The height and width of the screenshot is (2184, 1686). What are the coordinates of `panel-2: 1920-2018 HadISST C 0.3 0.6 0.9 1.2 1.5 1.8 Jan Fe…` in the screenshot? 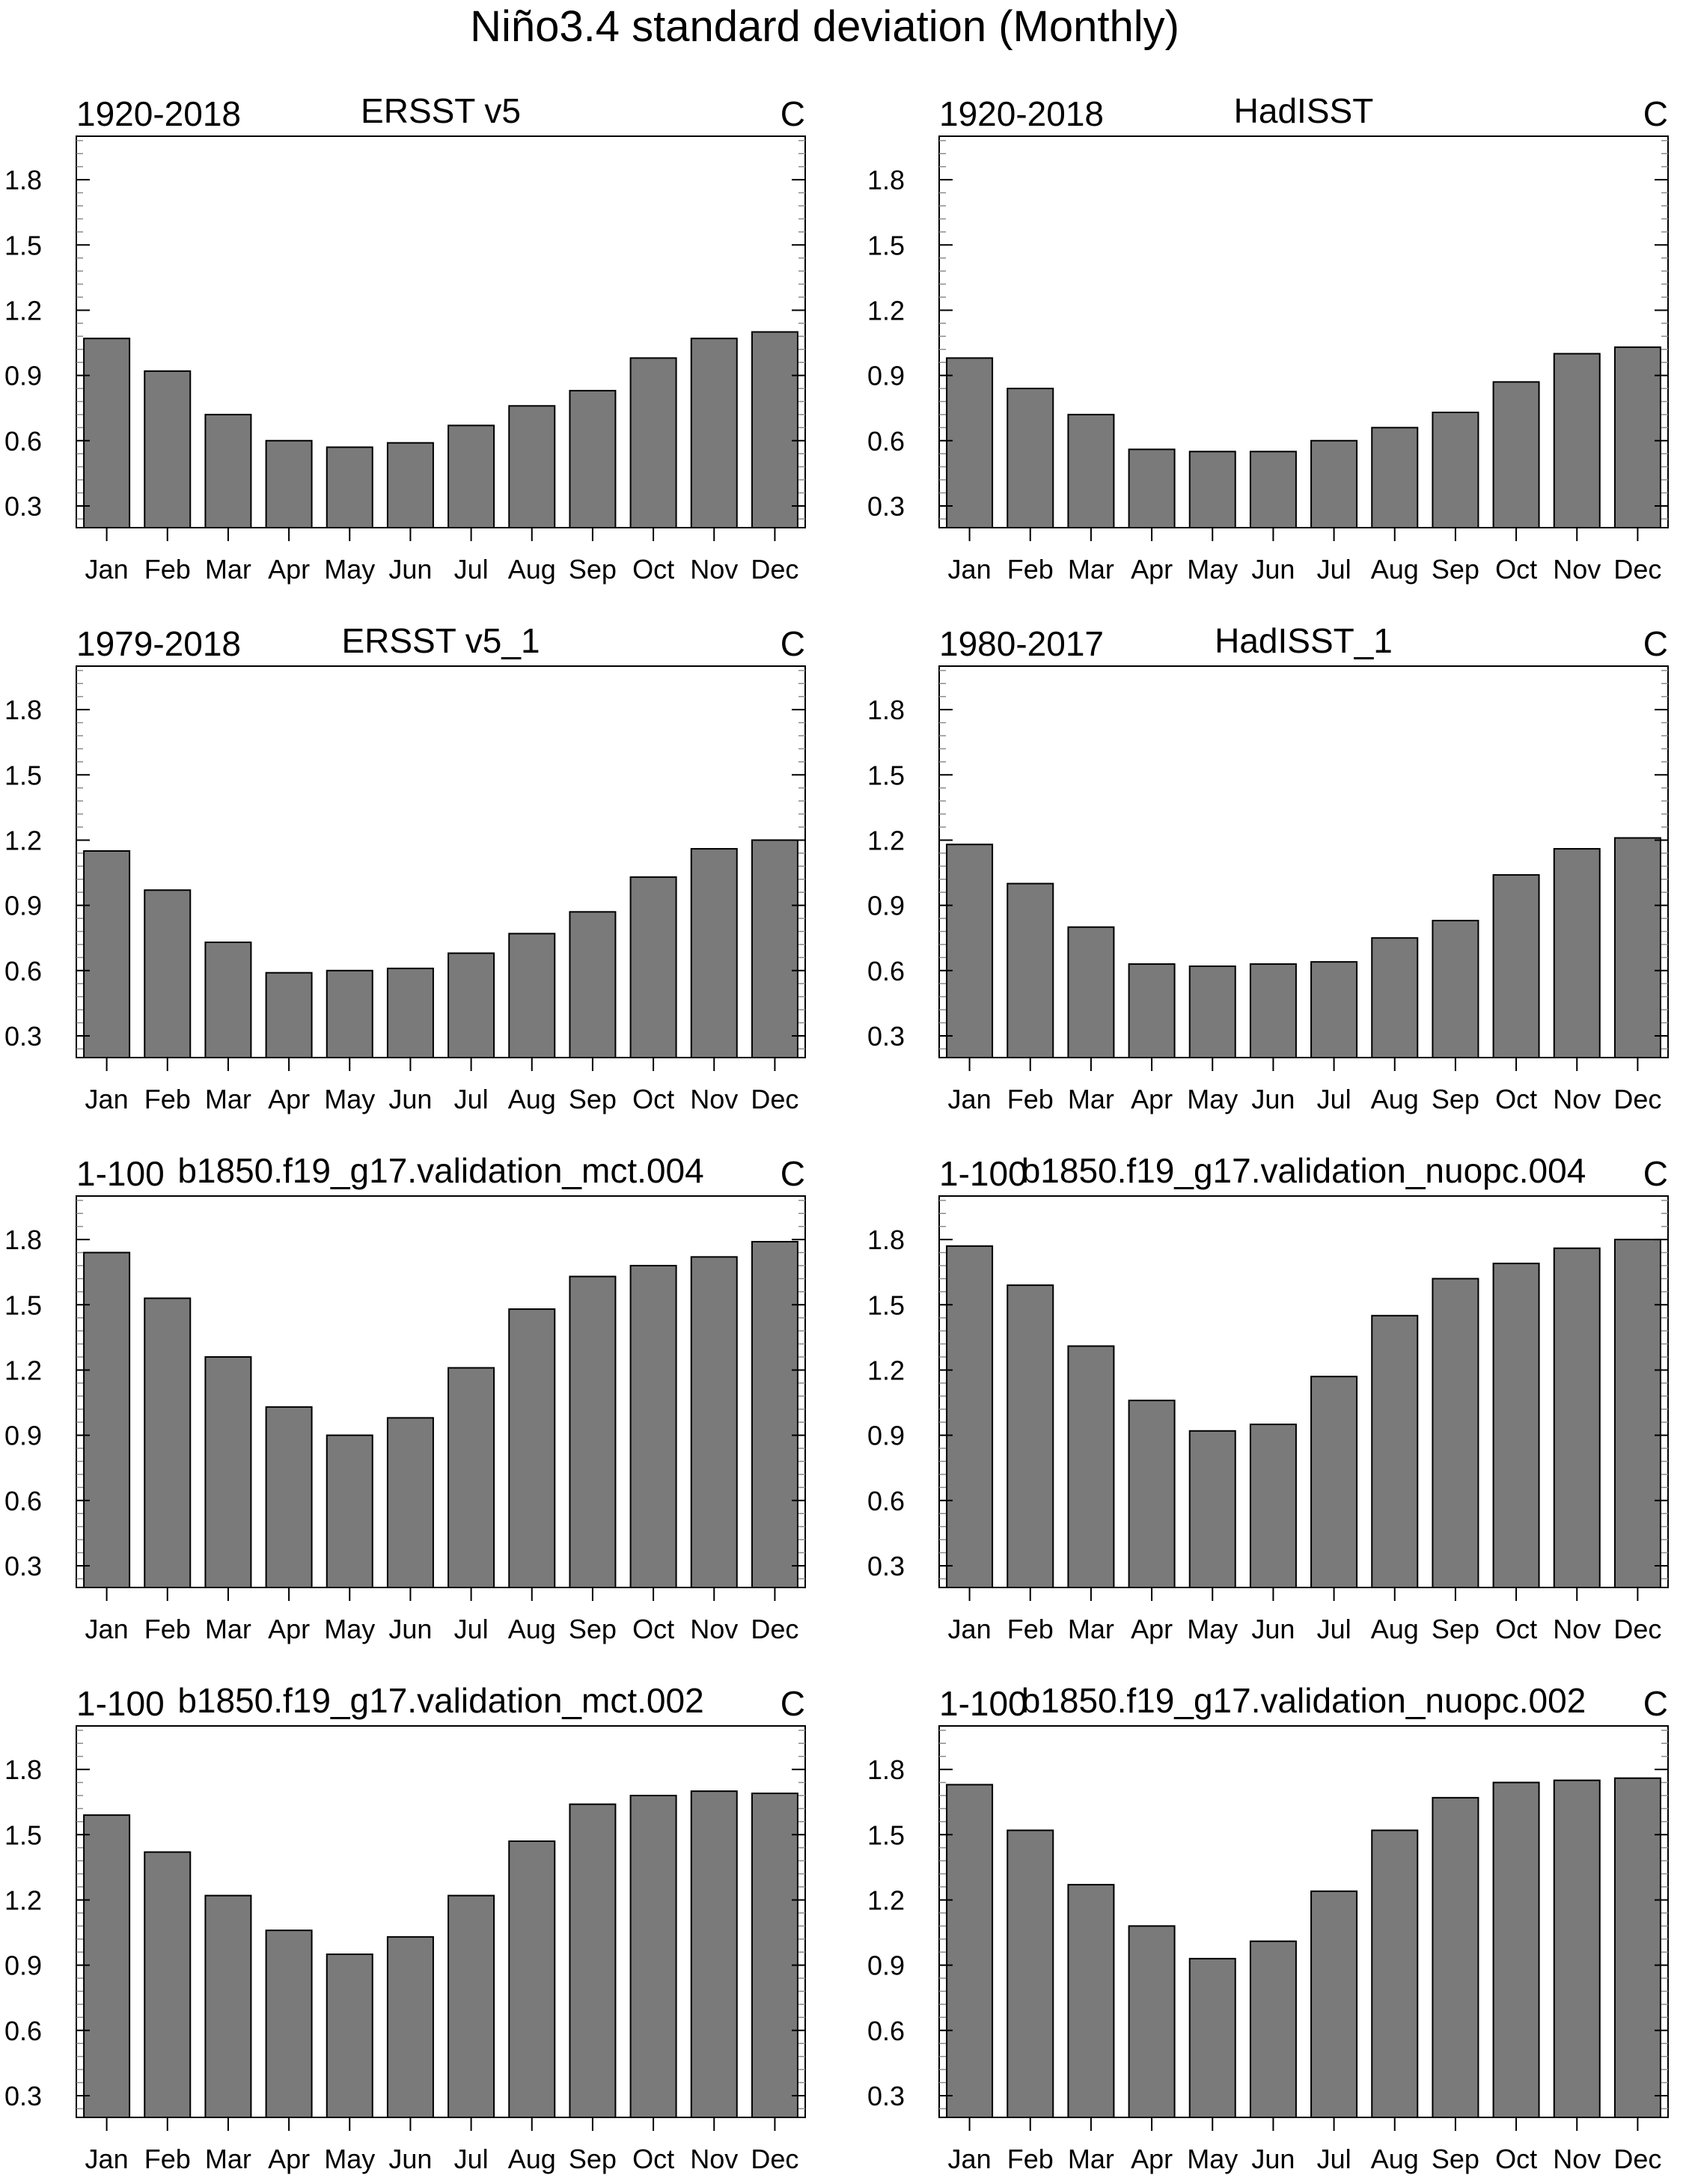 It's located at (1268, 338).